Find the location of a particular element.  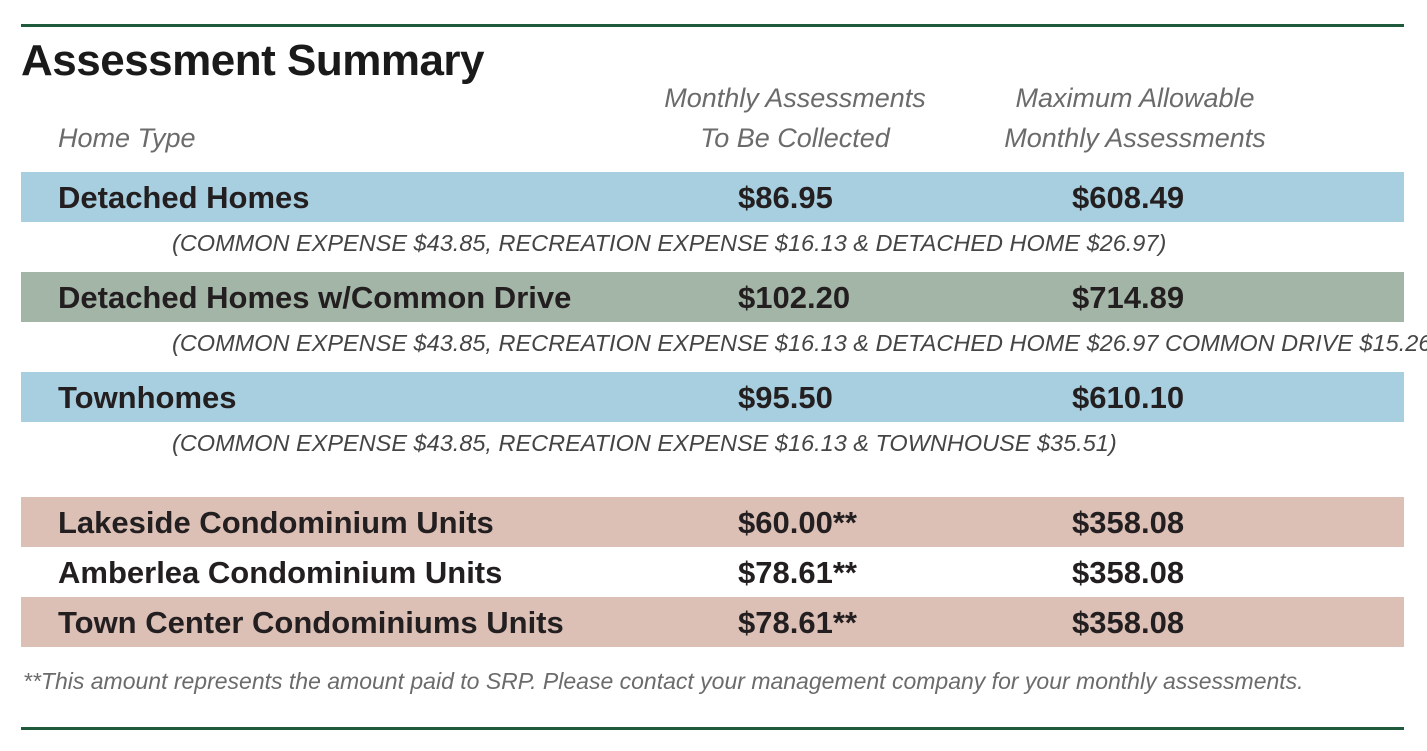

table-row: Detached Homes $86.95 $608.49 is located at coordinates (712, 197).